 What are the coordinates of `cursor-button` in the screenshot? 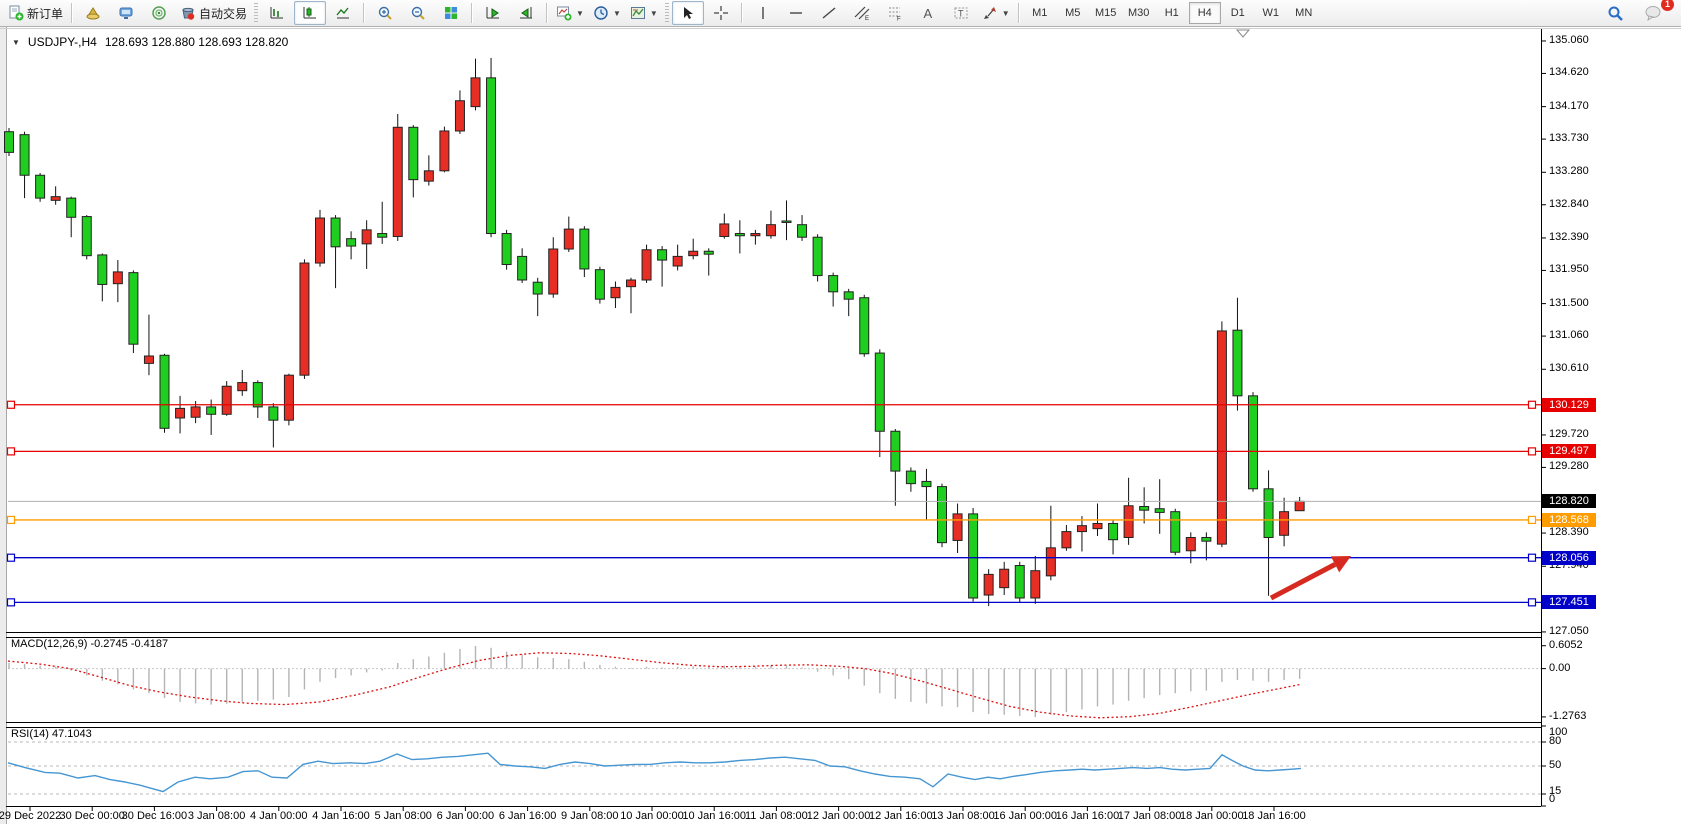 It's located at (687, 13).